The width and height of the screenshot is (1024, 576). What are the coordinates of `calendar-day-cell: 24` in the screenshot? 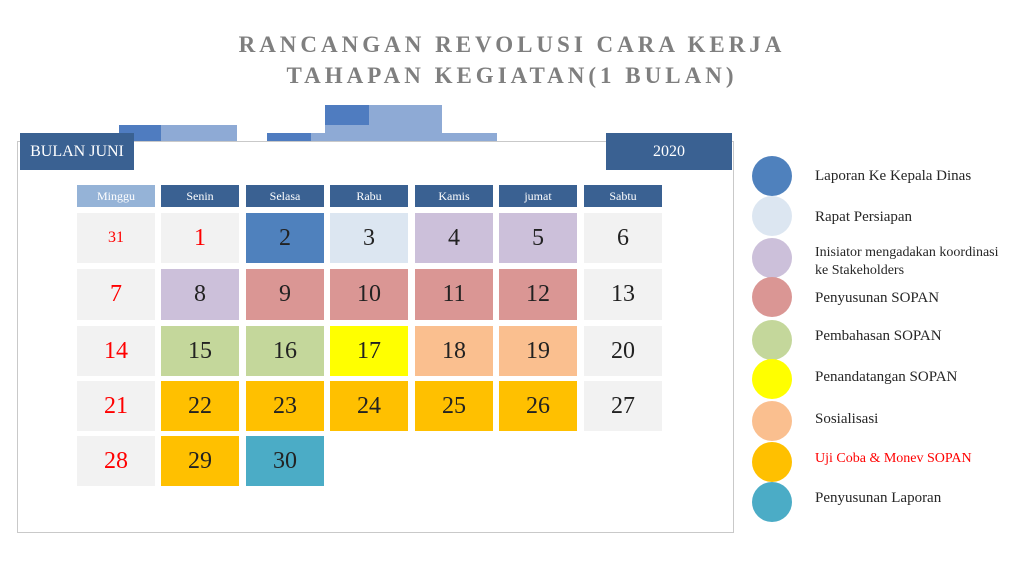 It's located at (369, 406).